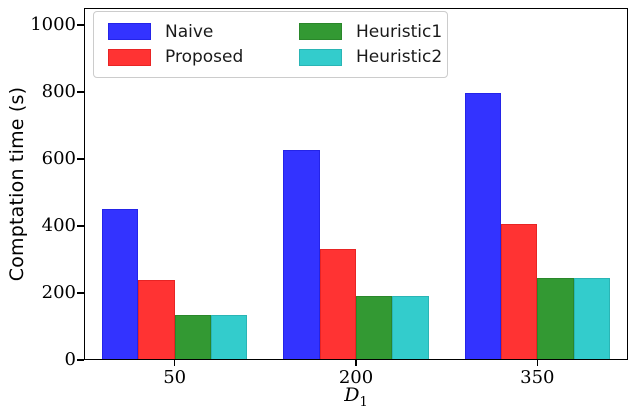  Describe the element at coordinates (320, 32) in the screenshot. I see `legend-swatch-heuristic1` at that location.